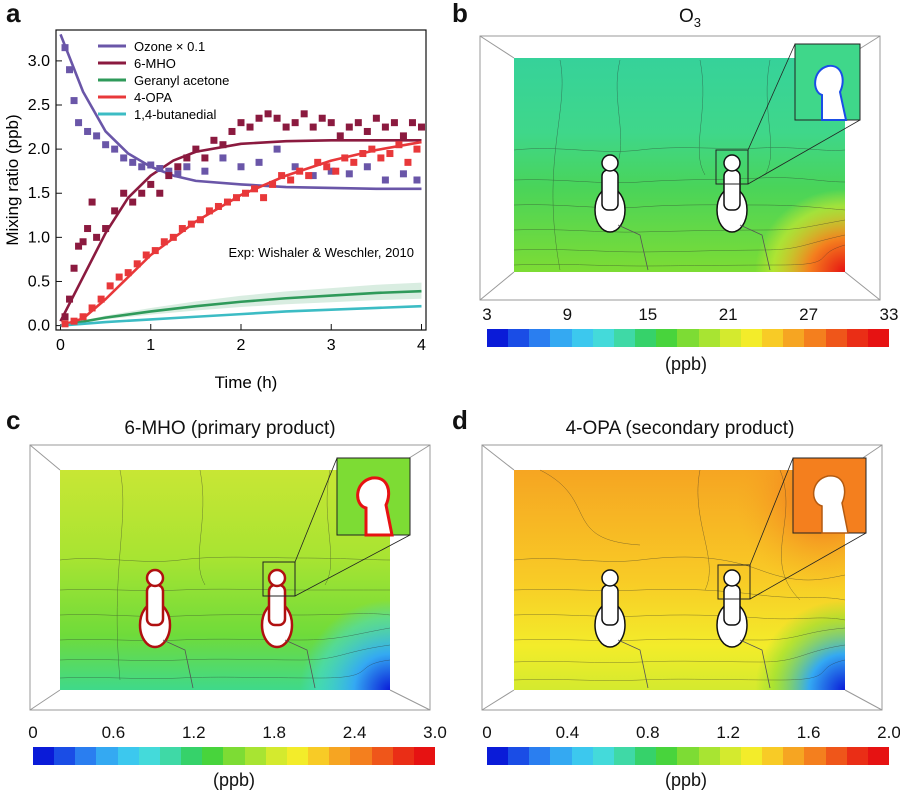 The height and width of the screenshot is (792, 900). What do you see at coordinates (567, 314) in the screenshot?
I see `colorbar-tick-label: 9` at bounding box center [567, 314].